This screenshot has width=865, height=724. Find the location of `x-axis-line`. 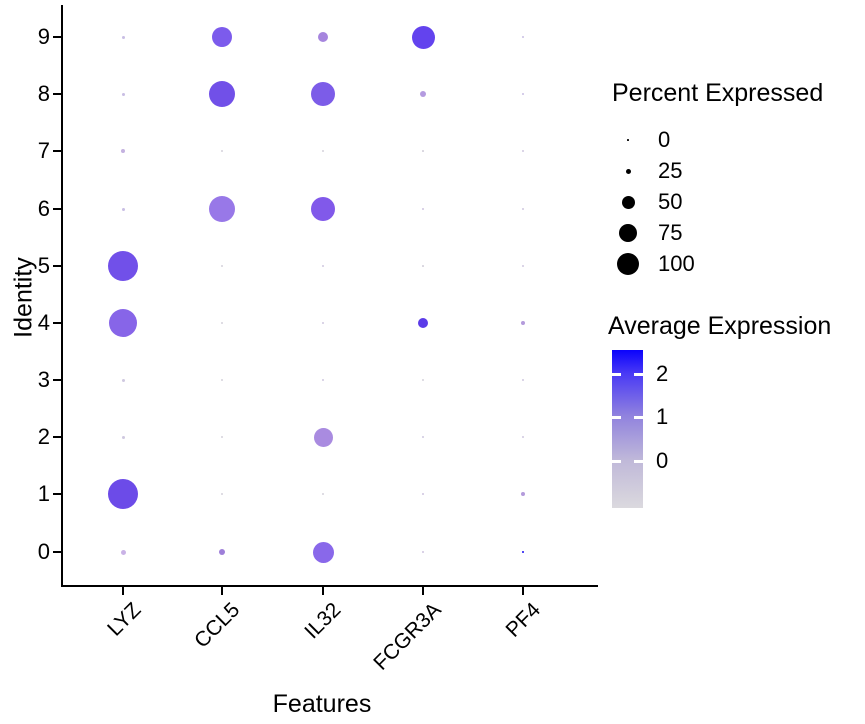

x-axis-line is located at coordinates (329, 586).